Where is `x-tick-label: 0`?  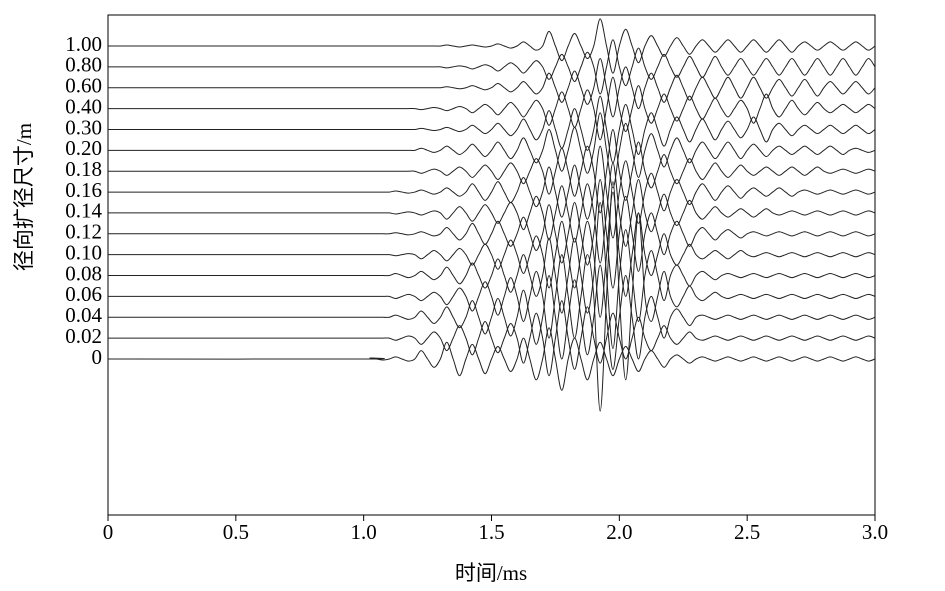 x-tick-label: 0 is located at coordinates (108, 532).